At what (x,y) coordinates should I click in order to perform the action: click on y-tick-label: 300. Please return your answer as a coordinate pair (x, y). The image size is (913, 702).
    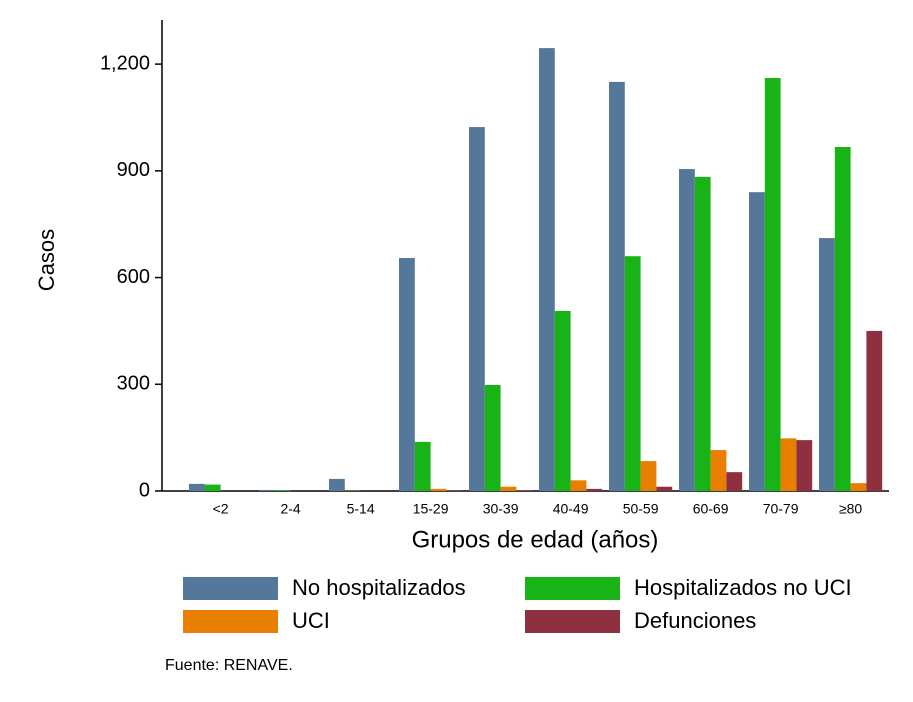
    Looking at the image, I should click on (133, 384).